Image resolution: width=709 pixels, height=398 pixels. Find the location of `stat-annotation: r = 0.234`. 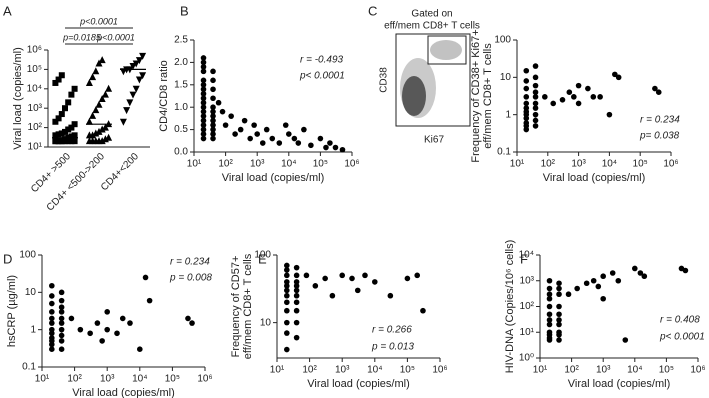

stat-annotation: r = 0.234 is located at coordinates (190, 262).